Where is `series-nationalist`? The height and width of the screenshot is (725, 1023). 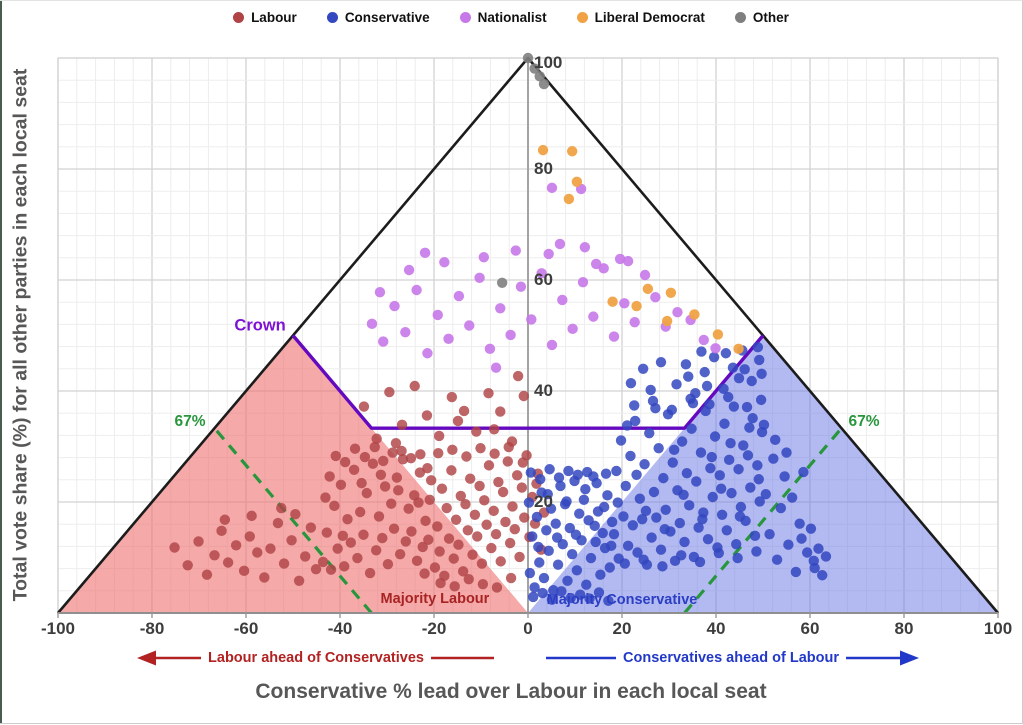 series-nationalist is located at coordinates (543, 277).